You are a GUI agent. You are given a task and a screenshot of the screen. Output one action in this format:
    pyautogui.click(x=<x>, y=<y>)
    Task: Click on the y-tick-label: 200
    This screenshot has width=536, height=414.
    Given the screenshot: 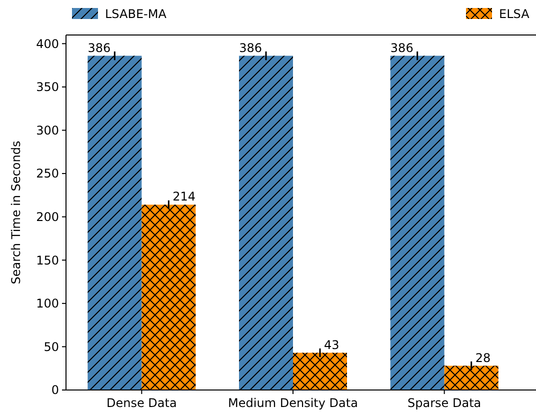 What is the action you would take?
    pyautogui.click(x=47, y=217)
    